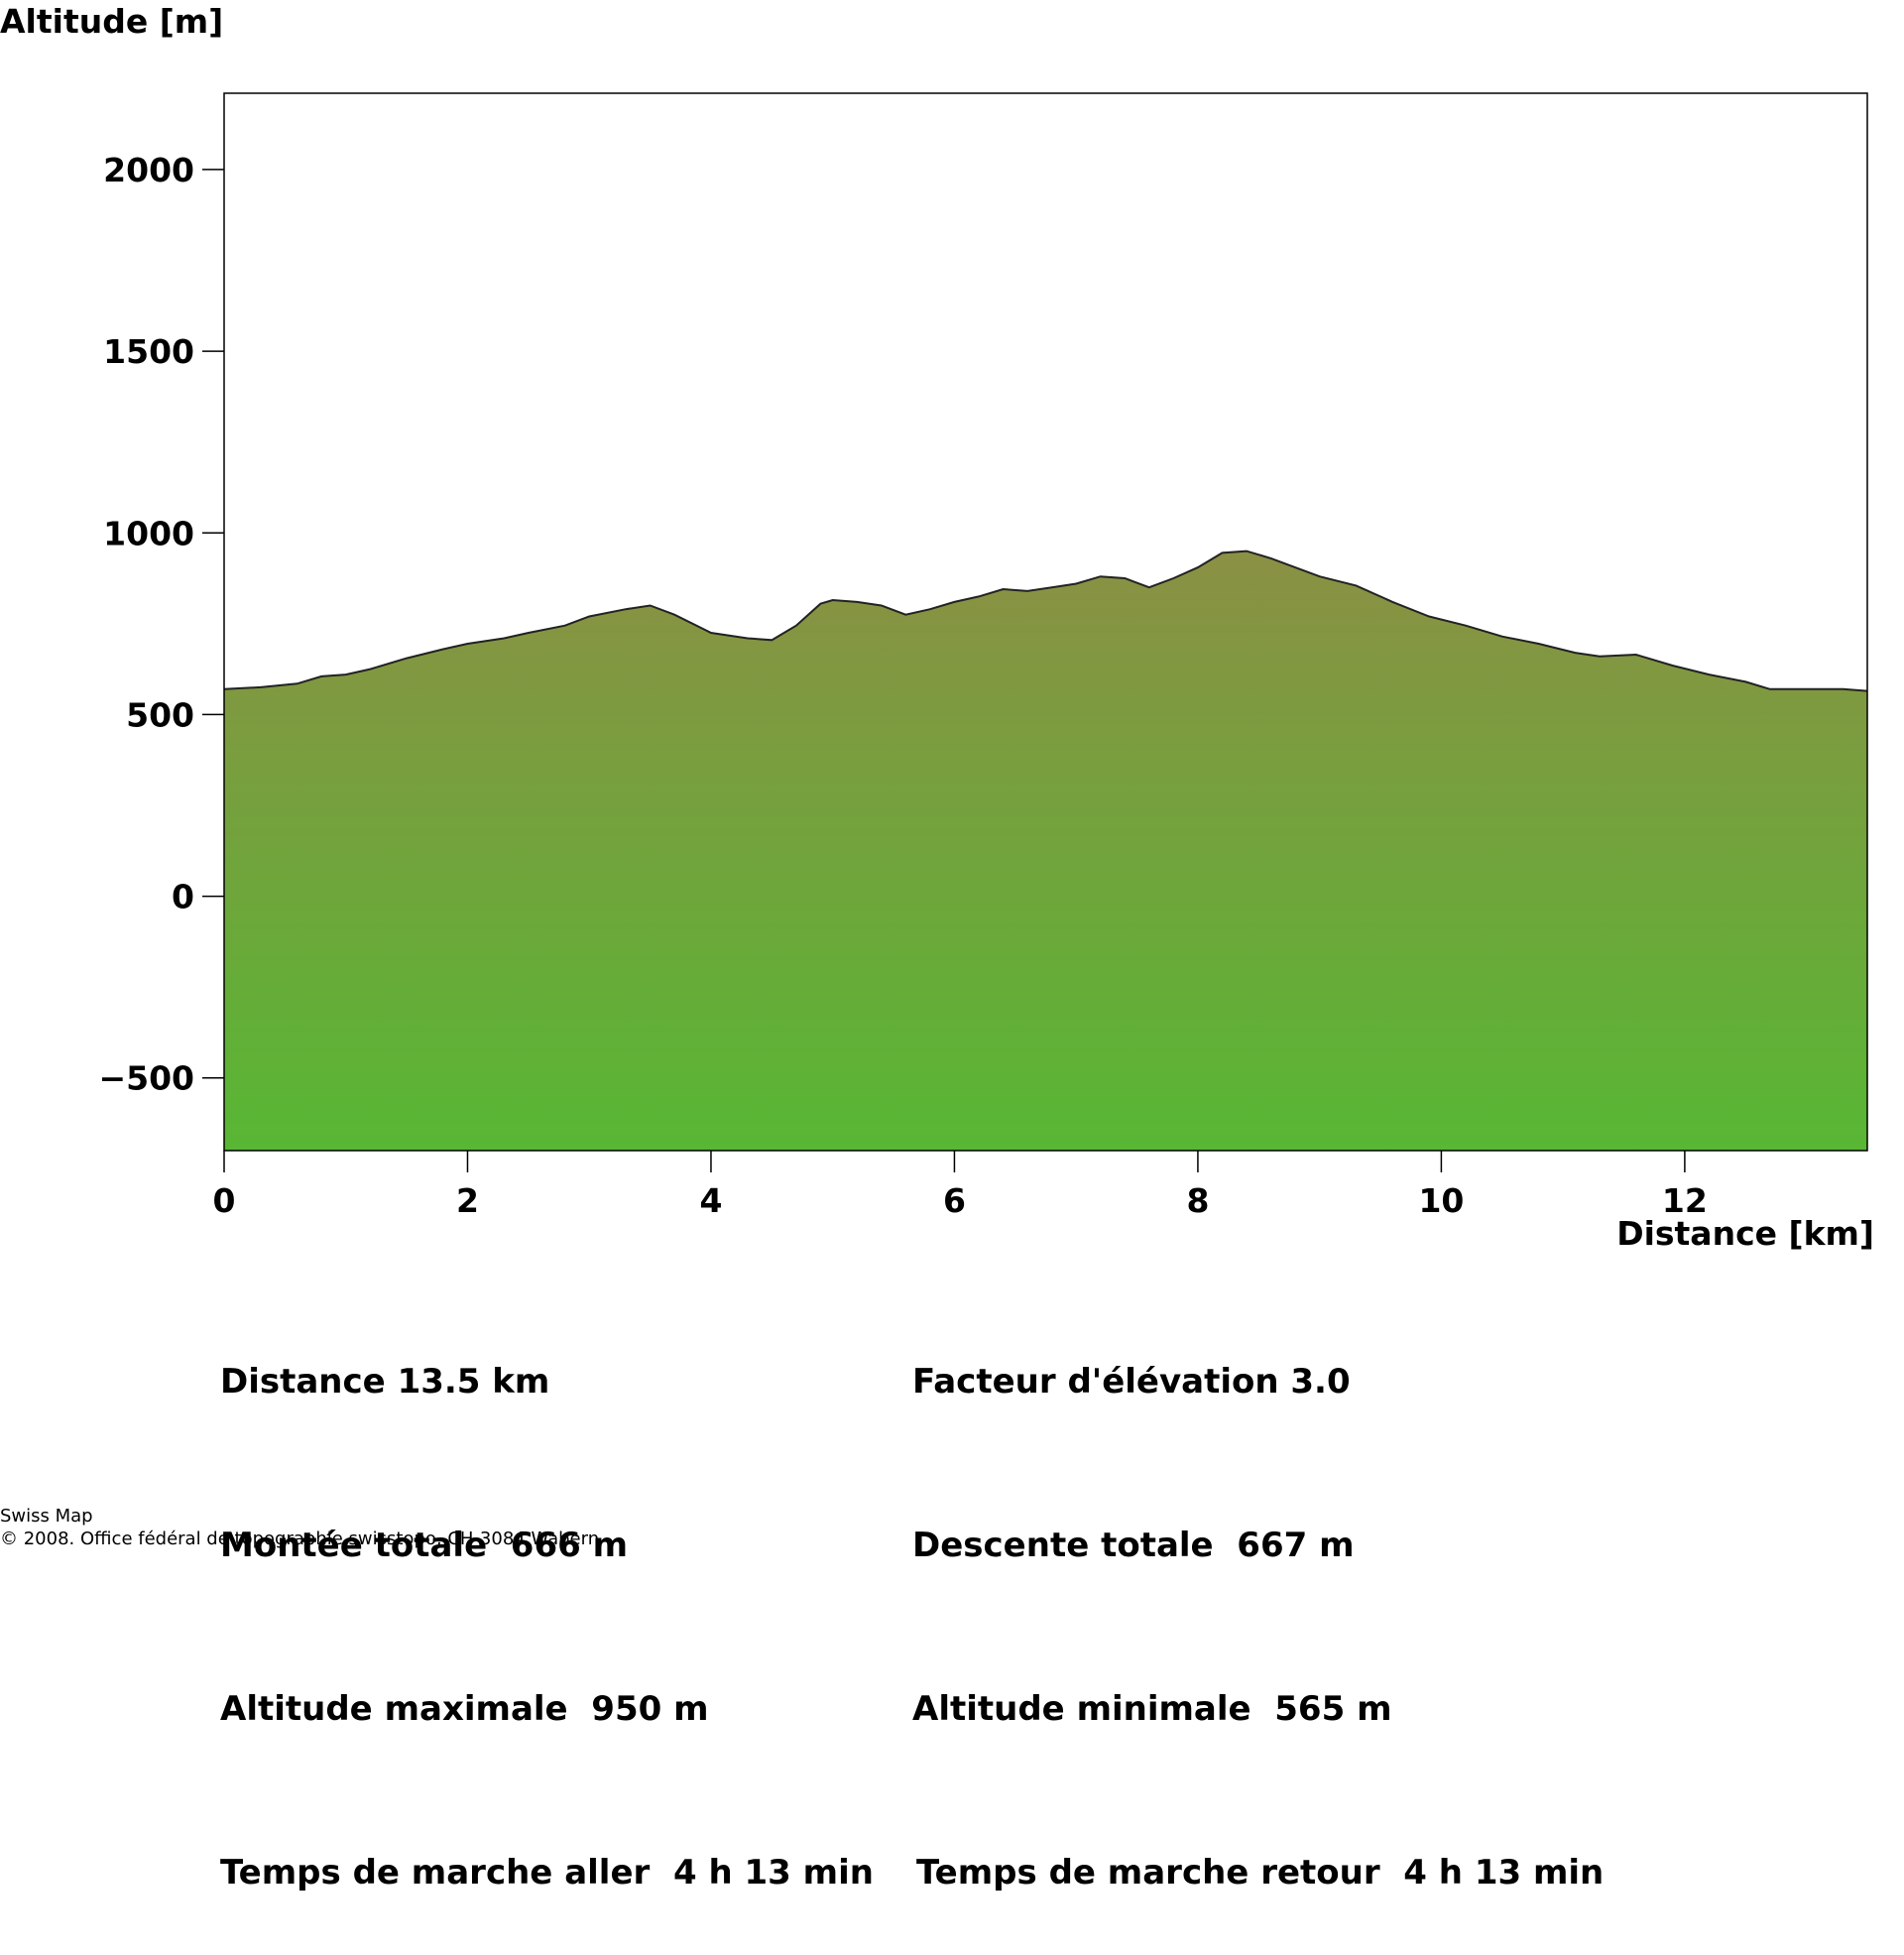  What do you see at coordinates (710, 1200) in the screenshot?
I see `x-tick-label: 4` at bounding box center [710, 1200].